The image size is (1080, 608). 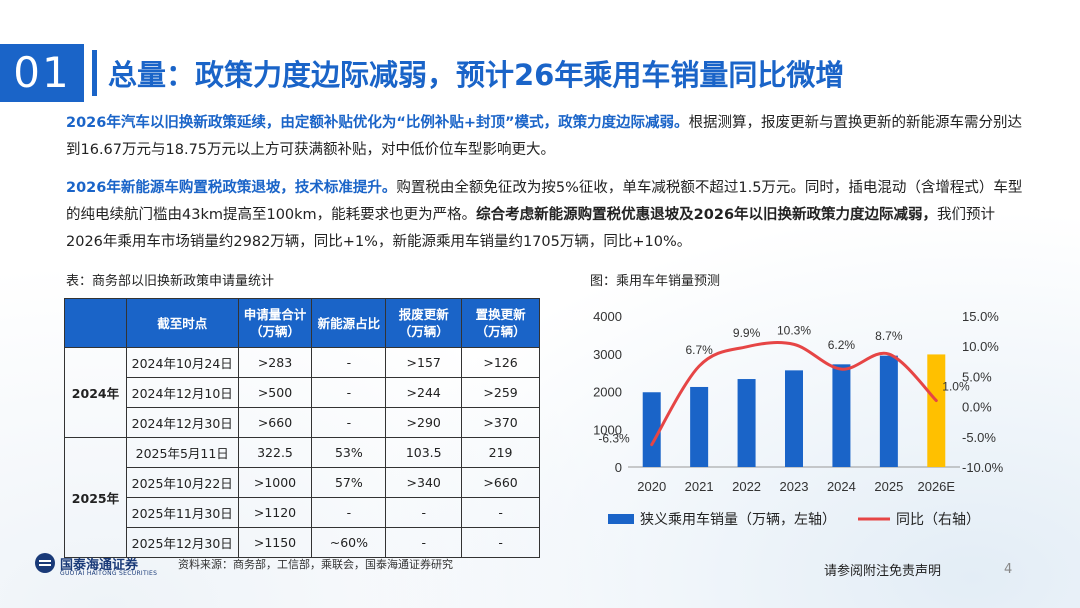 What do you see at coordinates (95, 497) in the screenshot?
I see `year-cell: 2025年` at bounding box center [95, 497].